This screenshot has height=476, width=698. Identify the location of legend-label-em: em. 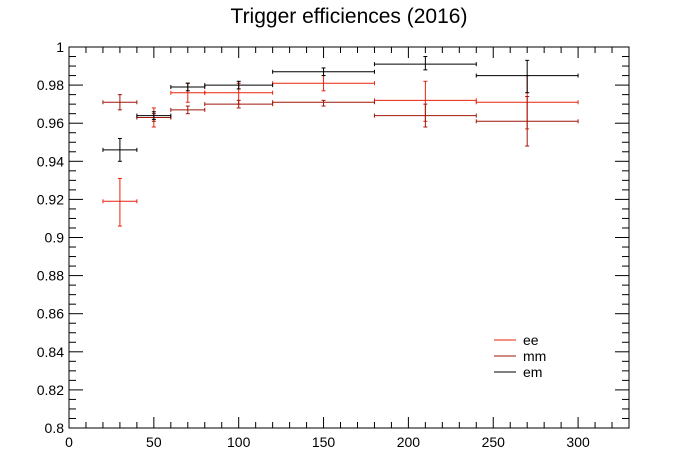
(532, 372).